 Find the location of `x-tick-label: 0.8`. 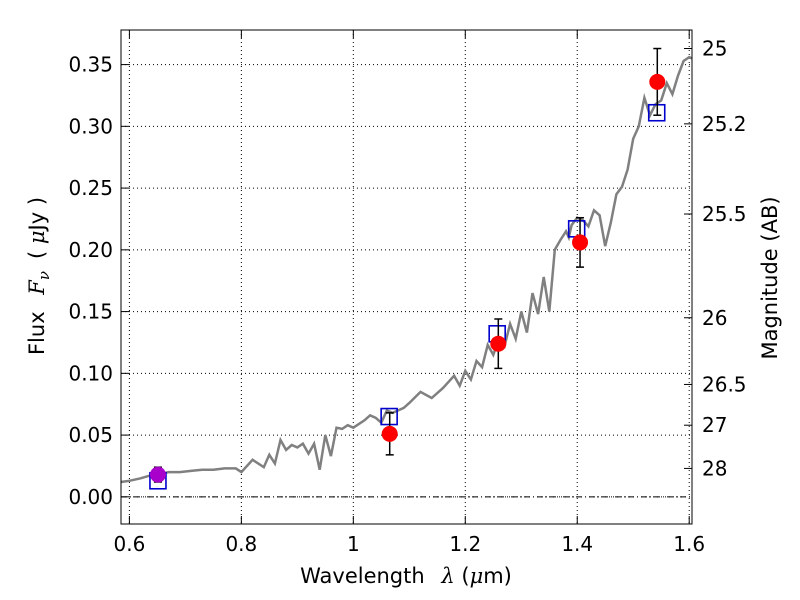

x-tick-label: 0.8 is located at coordinates (241, 544).